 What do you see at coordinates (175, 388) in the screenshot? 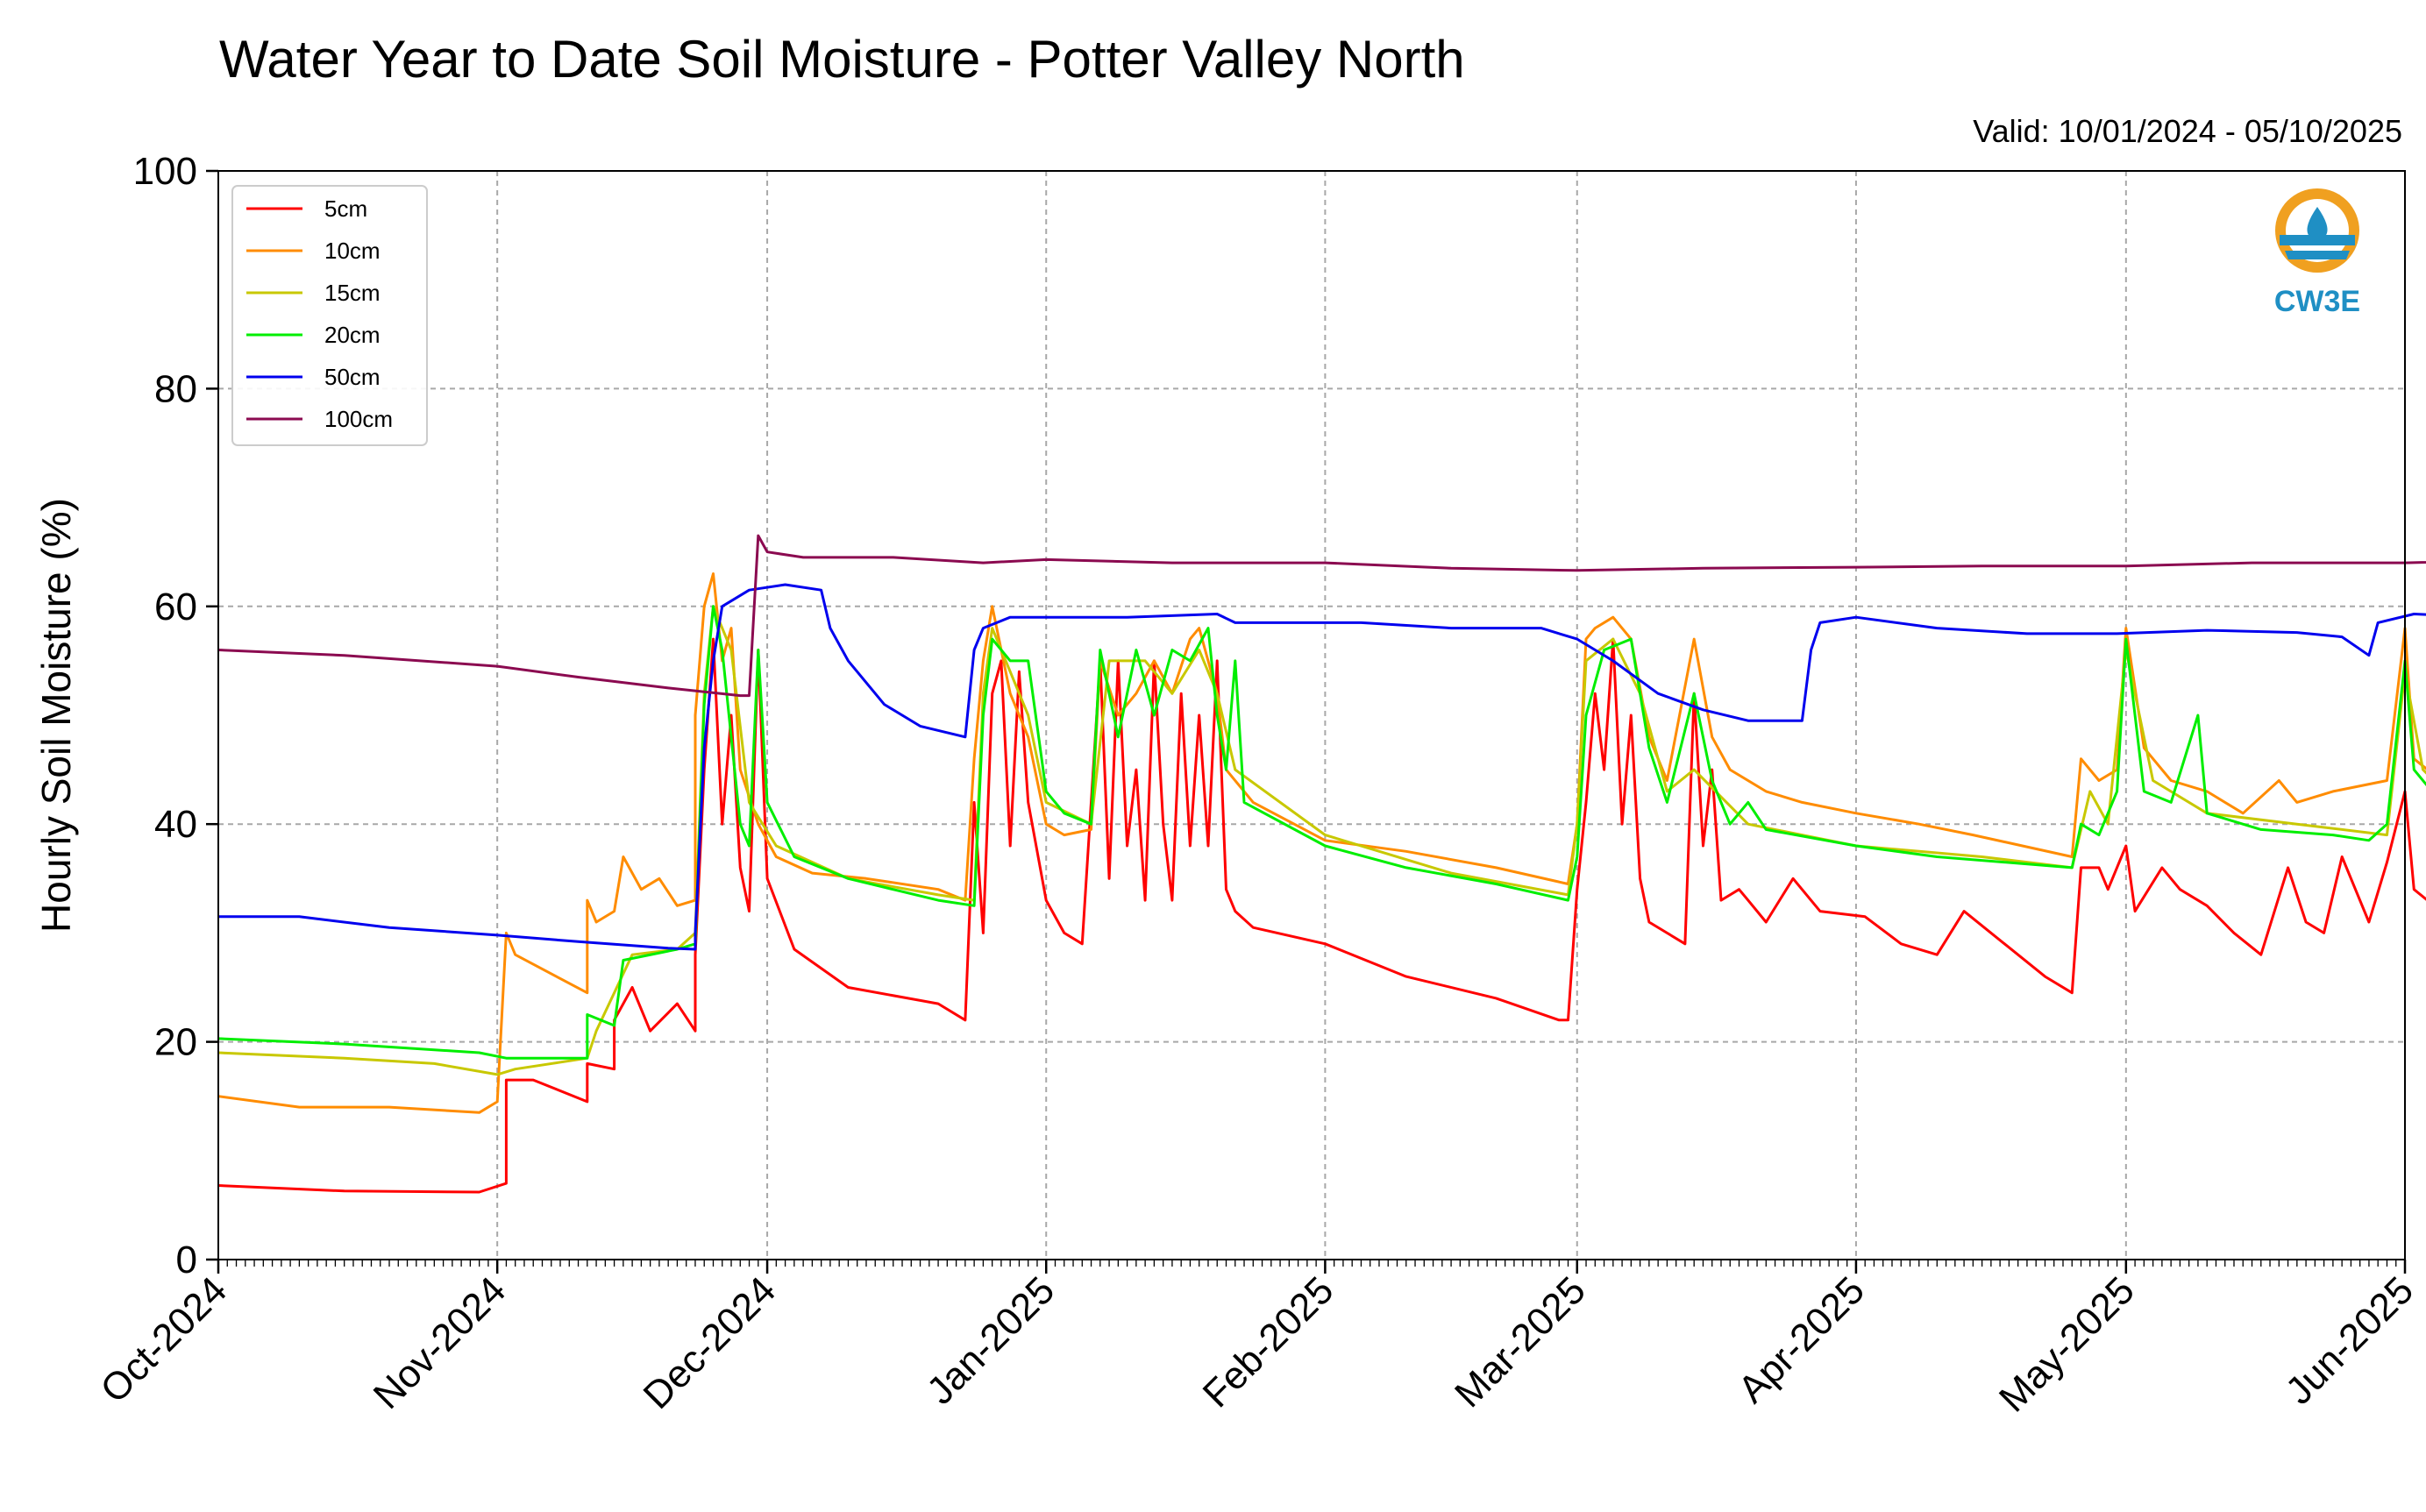
I see `y-tick-label: 80` at bounding box center [175, 388].